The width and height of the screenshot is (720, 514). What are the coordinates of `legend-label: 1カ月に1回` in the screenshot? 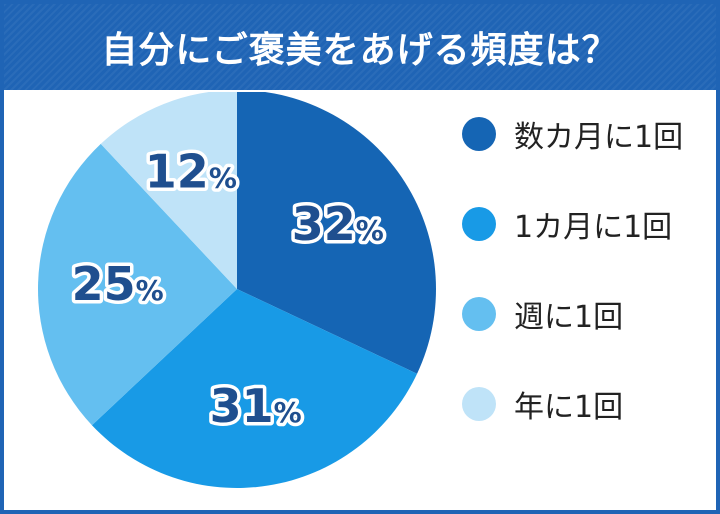 It's located at (593, 227).